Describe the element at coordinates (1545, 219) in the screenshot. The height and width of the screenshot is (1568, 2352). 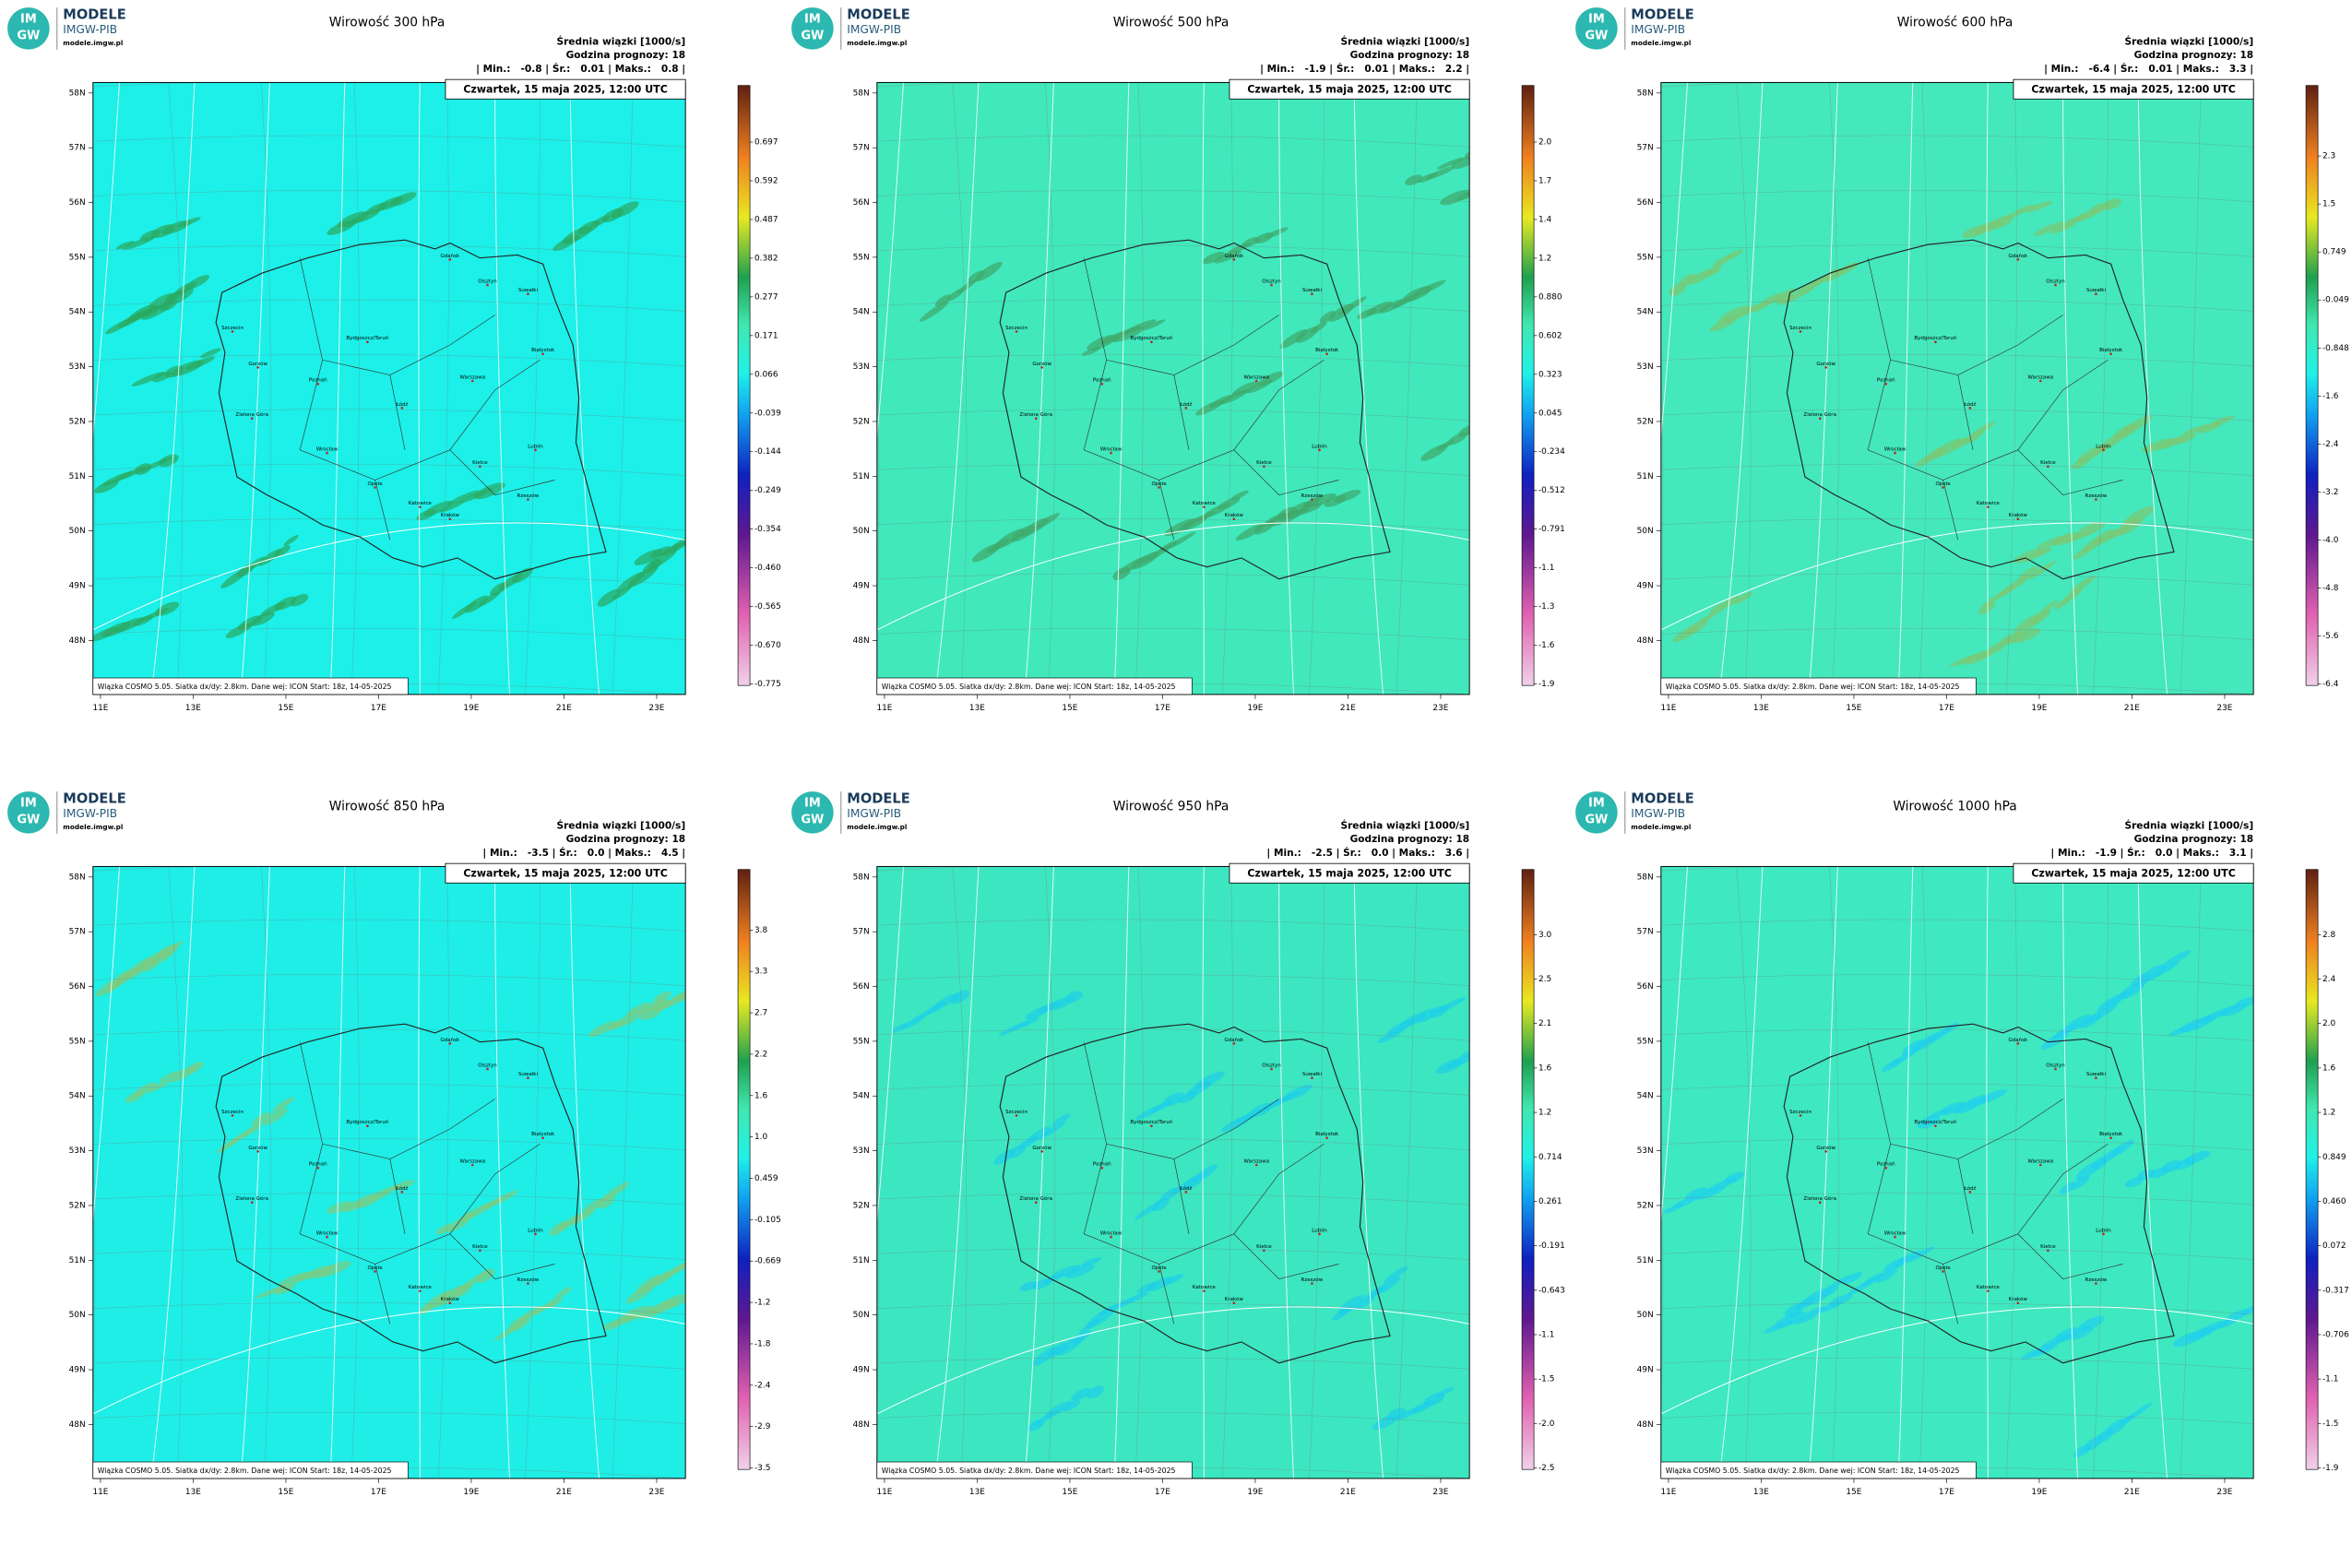
I see `colorbar-label: 1.4` at that location.